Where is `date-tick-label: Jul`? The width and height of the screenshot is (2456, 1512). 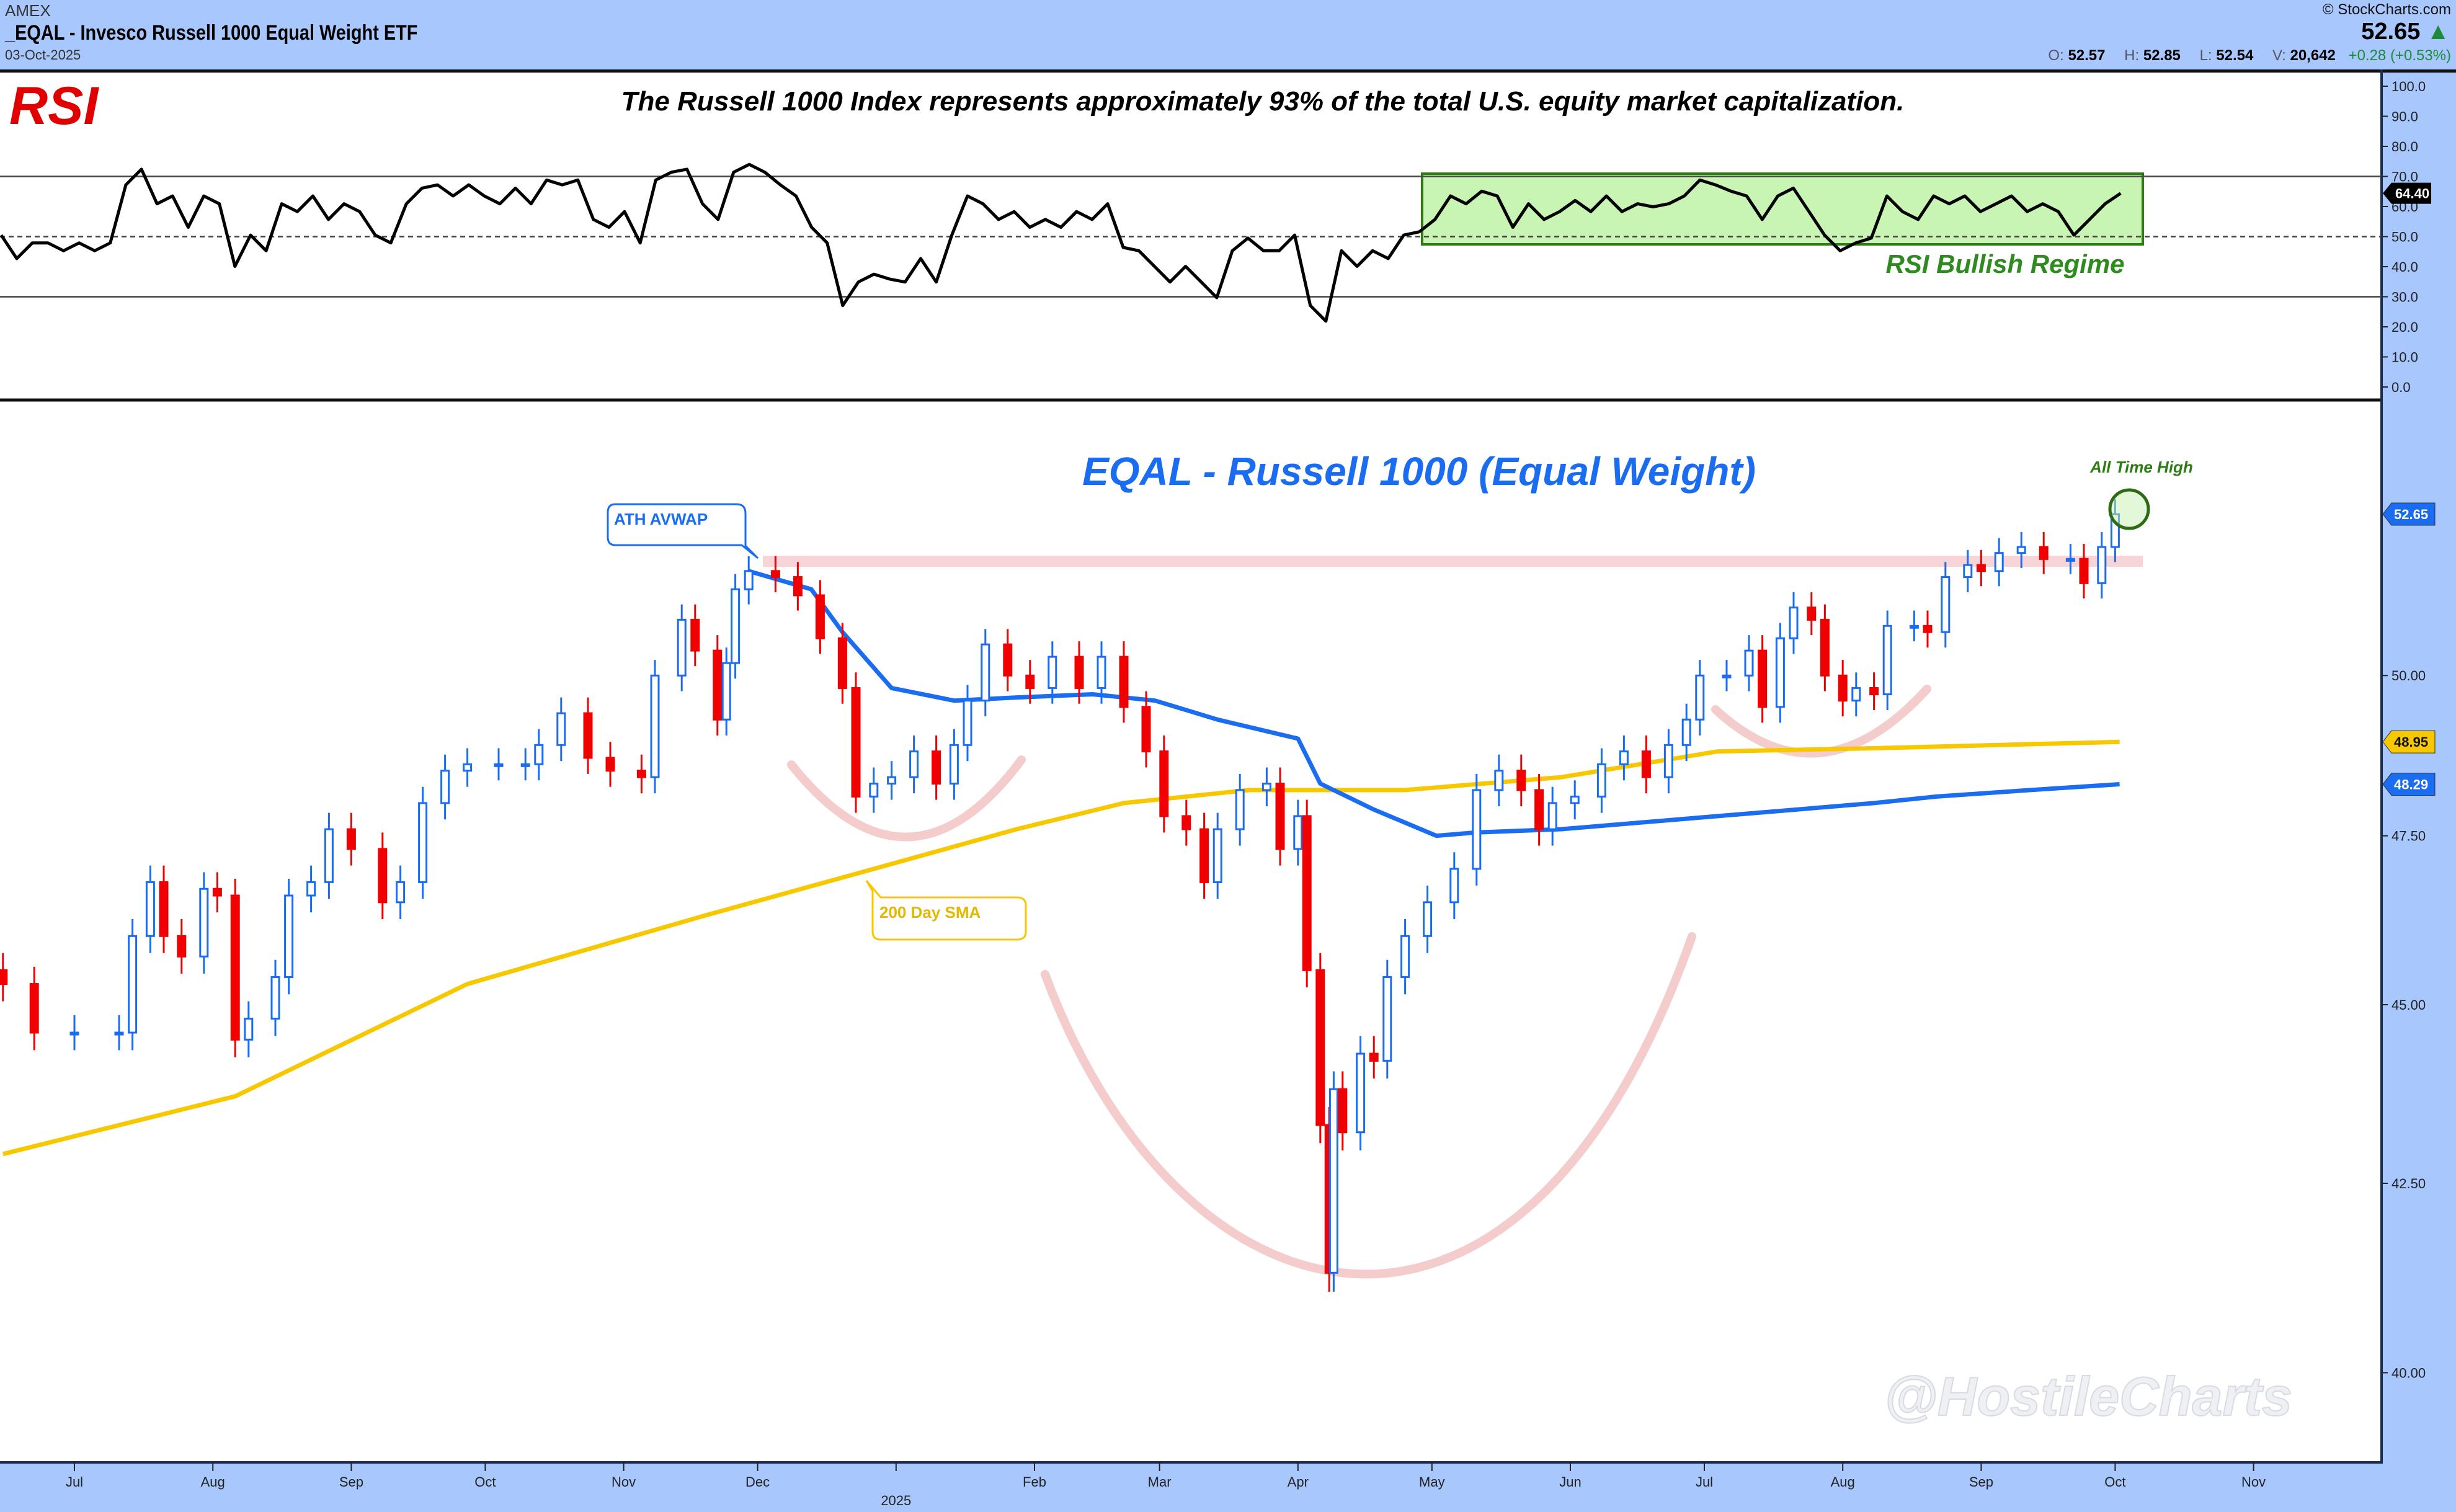 date-tick-label: Jul is located at coordinates (1704, 1482).